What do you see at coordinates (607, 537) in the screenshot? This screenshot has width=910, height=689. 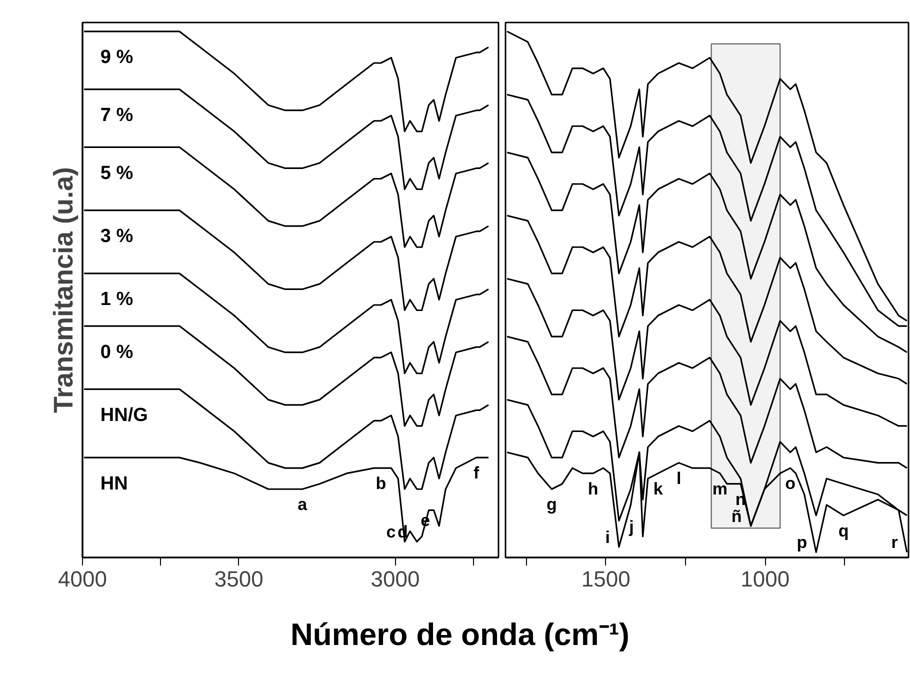 I see `annotation: i` at bounding box center [607, 537].